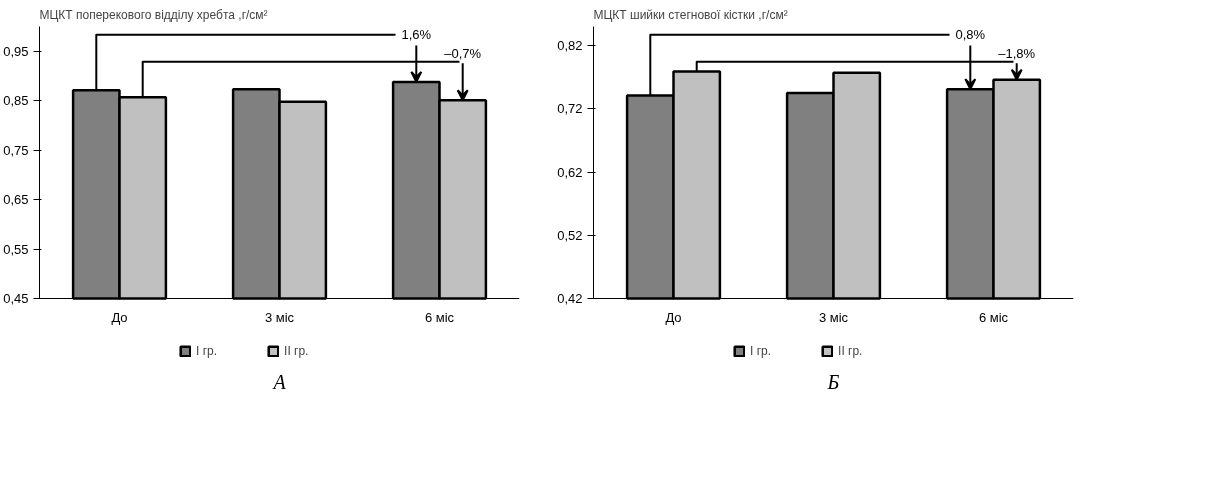  Describe the element at coordinates (570, 299) in the screenshot. I see `y-tick-label: 0,42` at that location.